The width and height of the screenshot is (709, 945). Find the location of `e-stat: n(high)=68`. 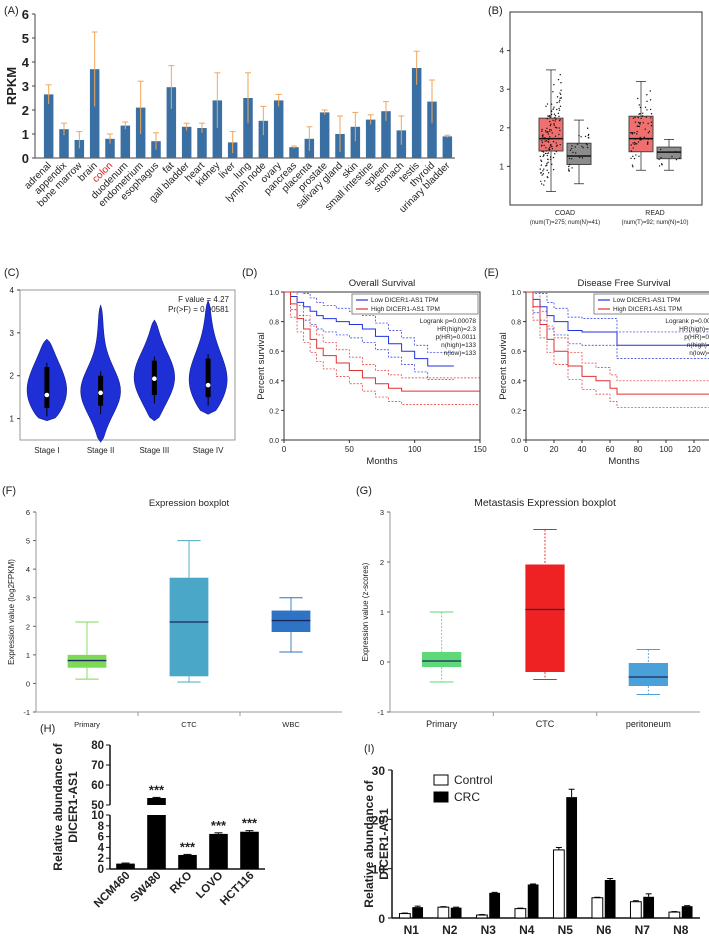

e-stat: n(high)=68 is located at coordinates (698, 345).